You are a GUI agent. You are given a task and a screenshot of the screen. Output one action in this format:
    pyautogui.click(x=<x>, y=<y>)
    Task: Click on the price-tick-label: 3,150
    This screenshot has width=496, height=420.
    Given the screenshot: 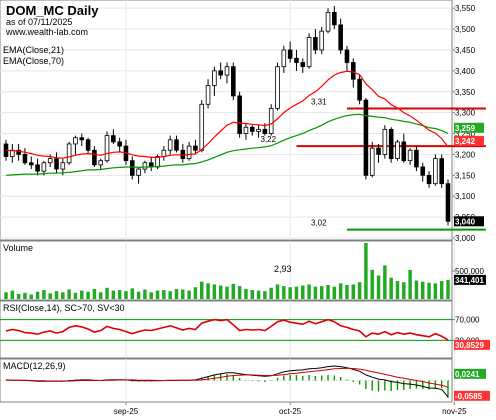 What is the action you would take?
    pyautogui.click(x=465, y=175)
    